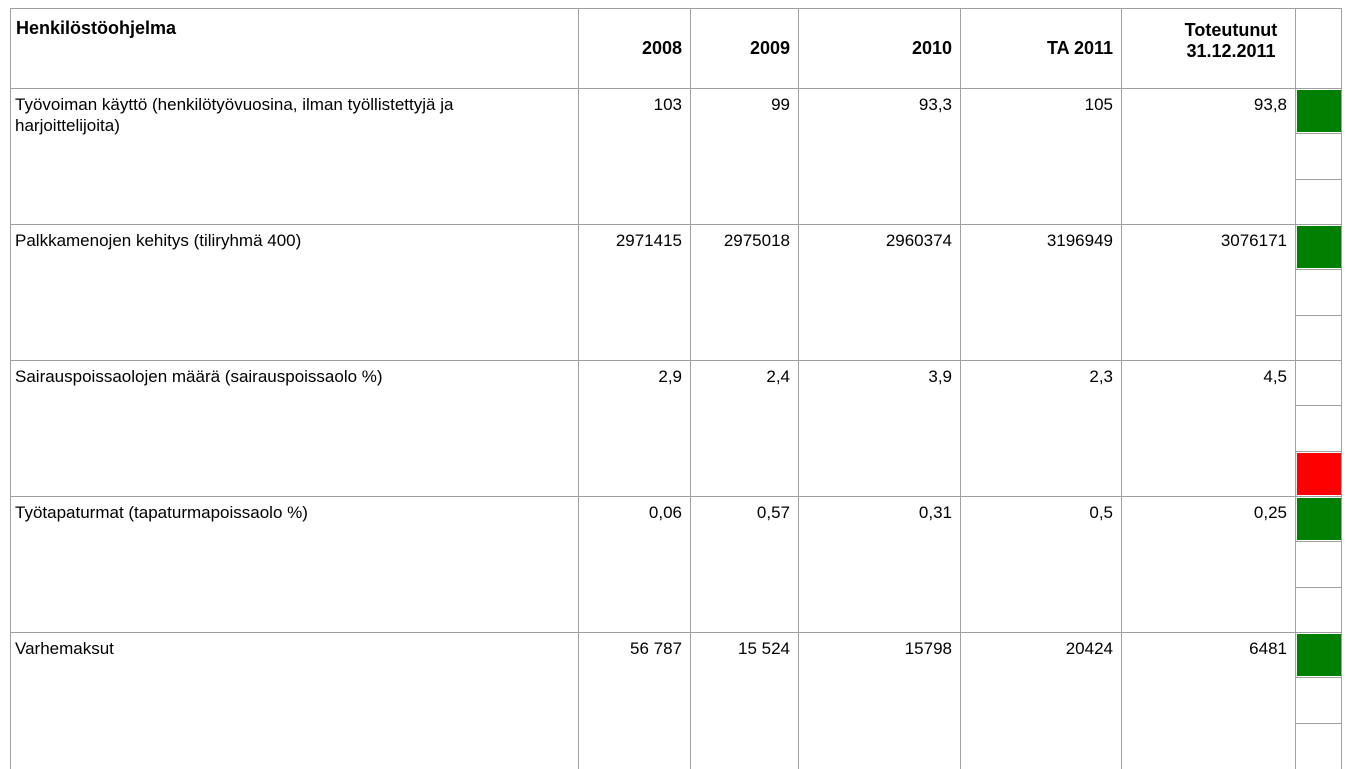 Image resolution: width=1349 pixels, height=769 pixels. I want to click on header-cell: TA 2011, so click(1079, 48).